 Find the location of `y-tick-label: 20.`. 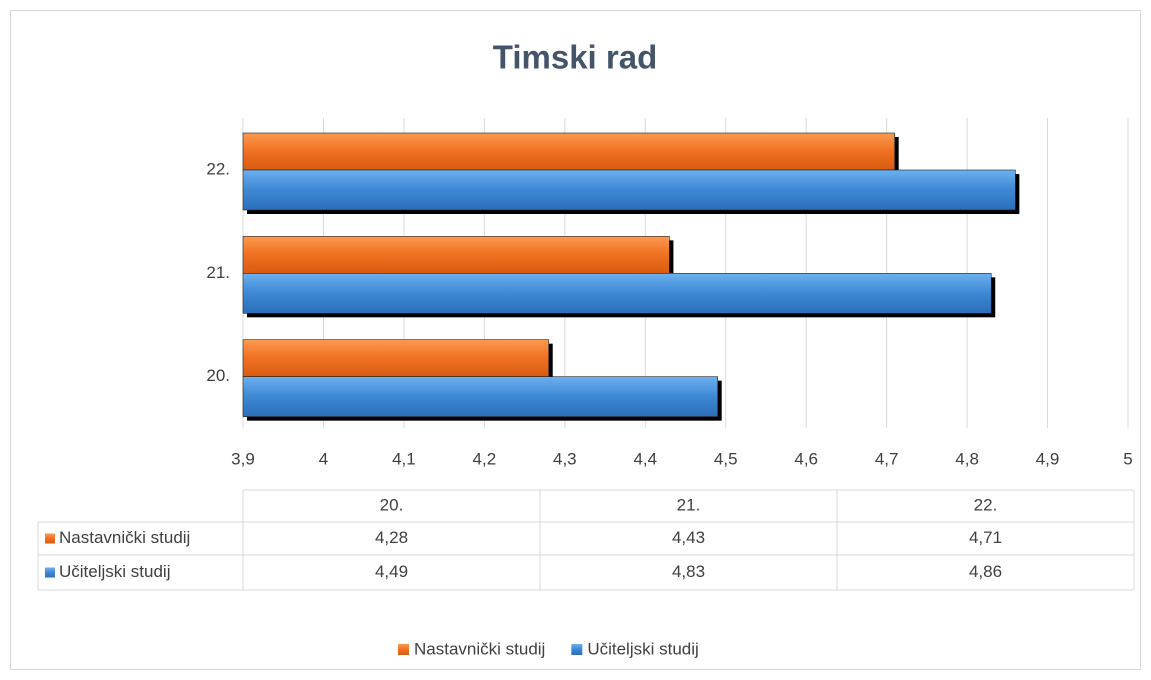

y-tick-label: 20. is located at coordinates (218, 375).